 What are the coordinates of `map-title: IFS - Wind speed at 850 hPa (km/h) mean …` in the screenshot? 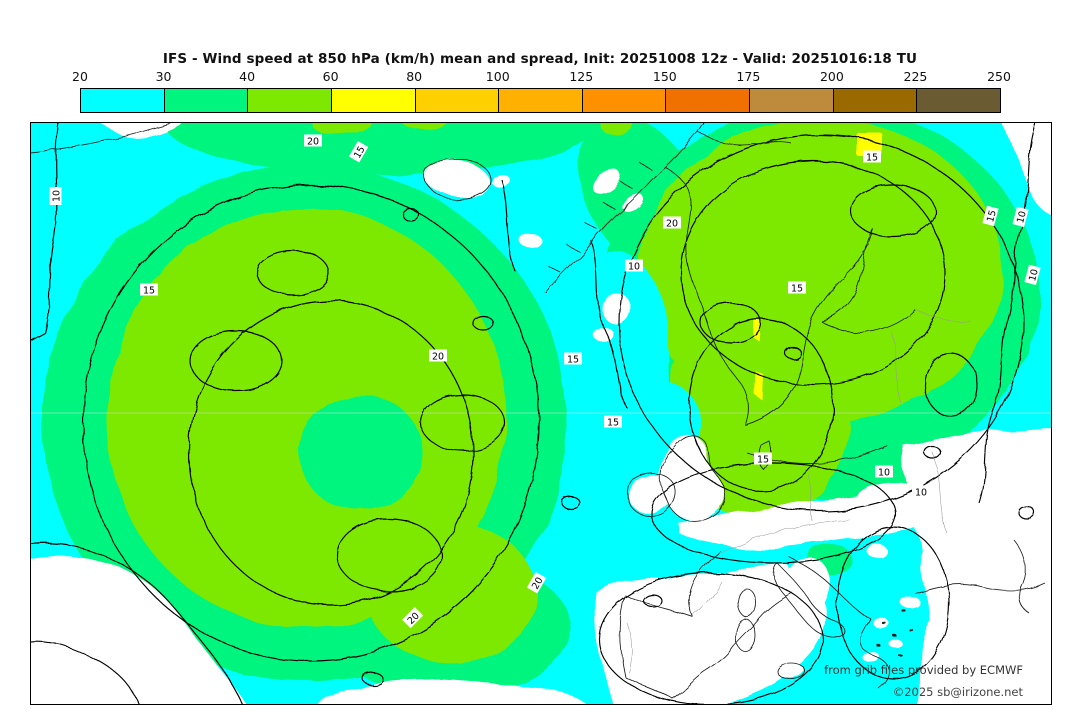 It's located at (540, 59).